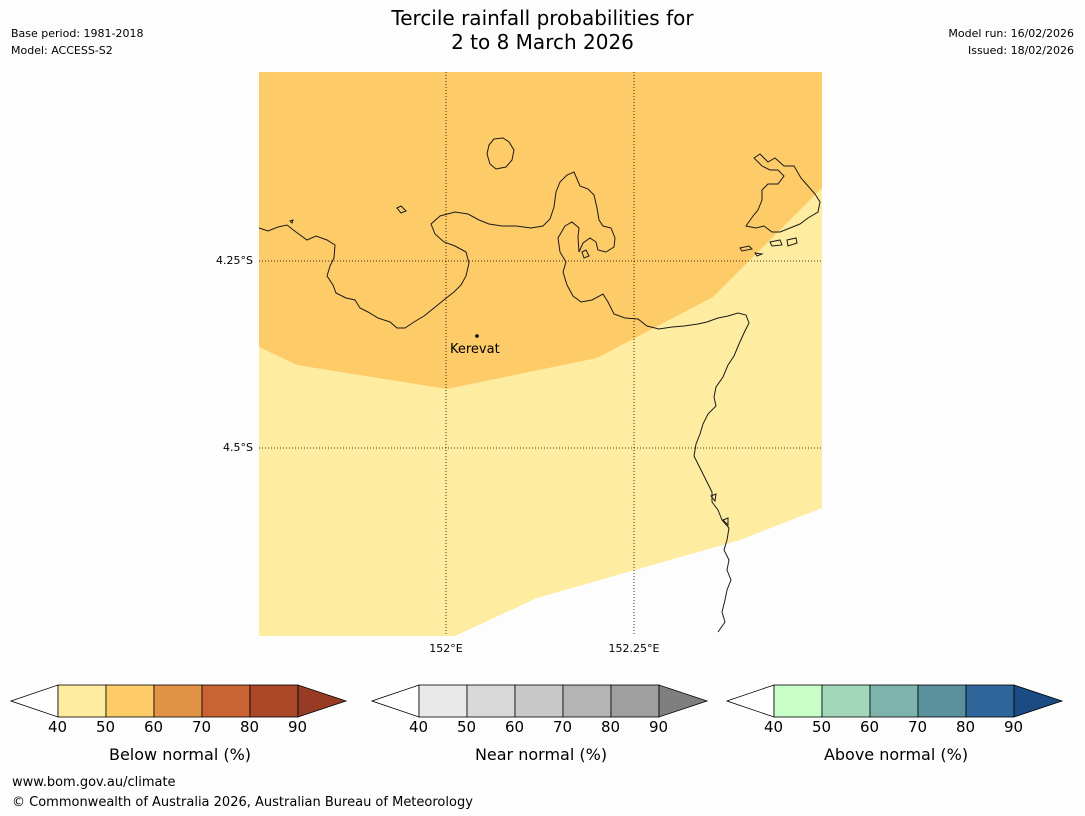  I want to click on base-period: Base period: 1981-2018, so click(77, 33).